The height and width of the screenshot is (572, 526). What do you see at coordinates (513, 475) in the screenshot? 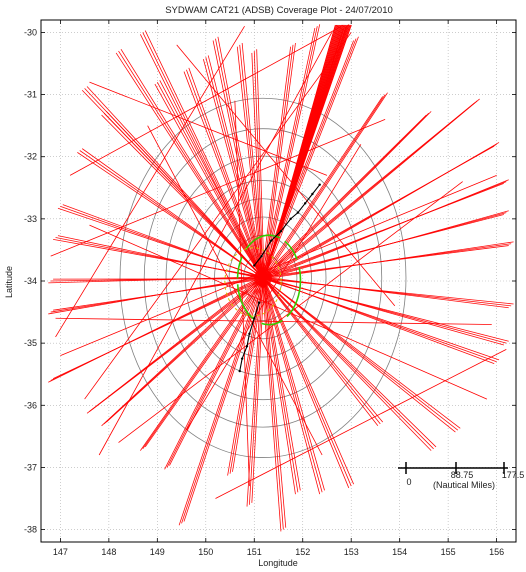
I see `scale-label-2: 177.5` at bounding box center [513, 475].